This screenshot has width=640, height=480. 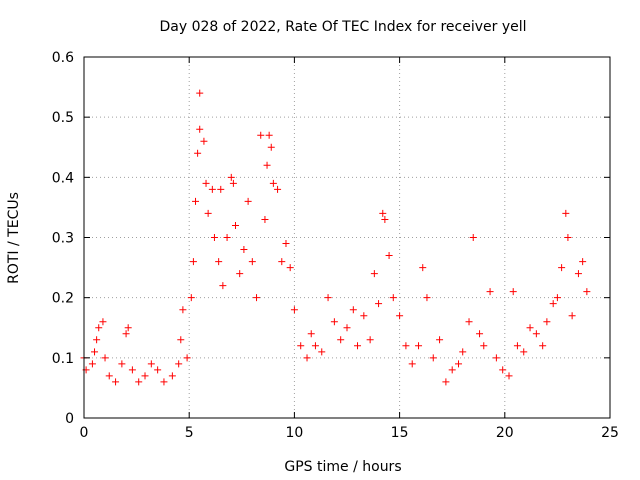 I want to click on y-tick-label: 0.4, so click(x=63, y=178).